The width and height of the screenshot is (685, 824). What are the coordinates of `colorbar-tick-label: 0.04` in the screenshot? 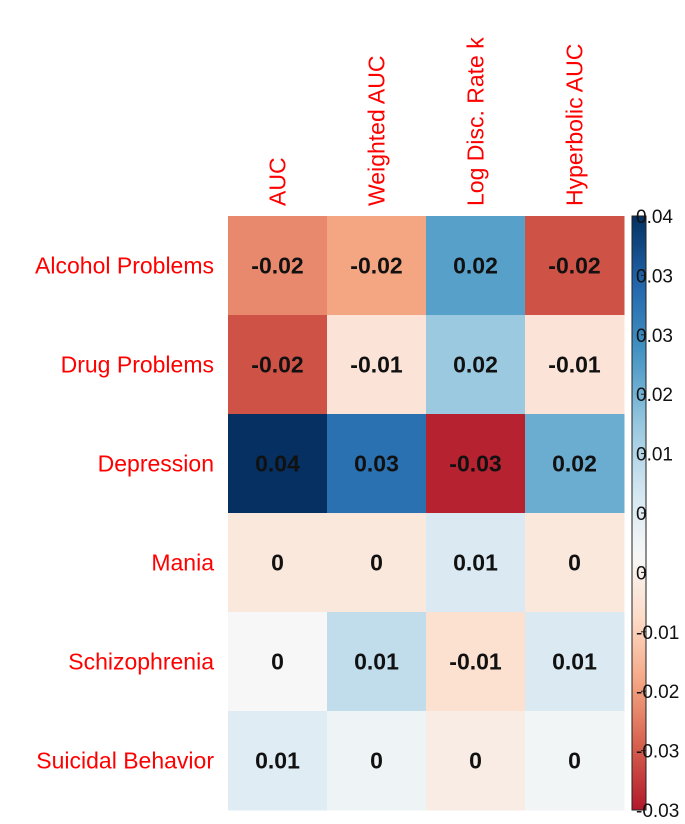 It's located at (654, 217).